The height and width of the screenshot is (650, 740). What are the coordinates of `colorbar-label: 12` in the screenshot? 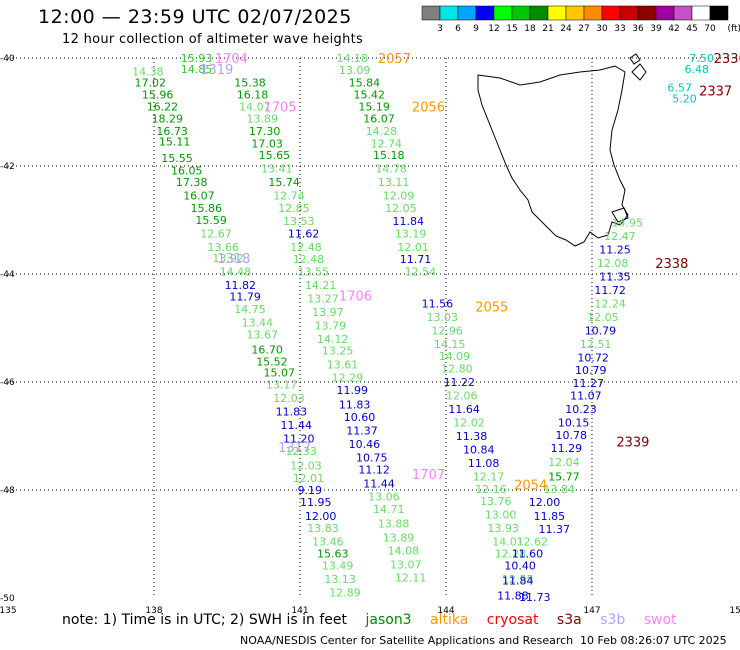 It's located at (493, 29).